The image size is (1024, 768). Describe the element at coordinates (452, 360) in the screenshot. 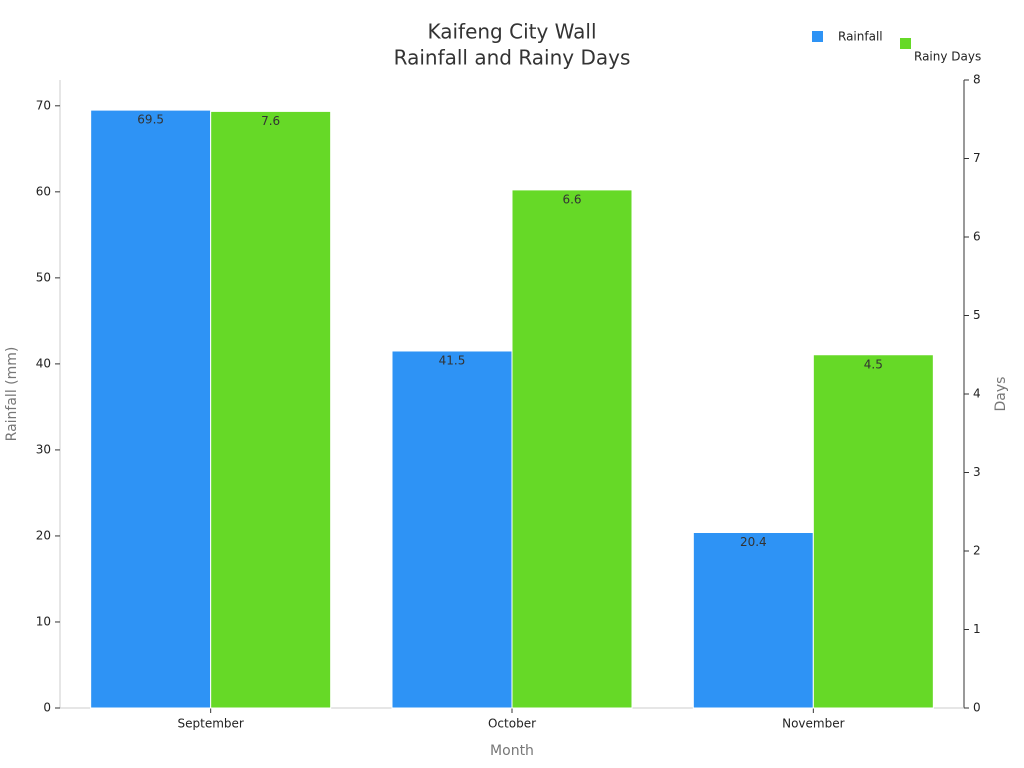

I see `value-label: 41.5` at that location.